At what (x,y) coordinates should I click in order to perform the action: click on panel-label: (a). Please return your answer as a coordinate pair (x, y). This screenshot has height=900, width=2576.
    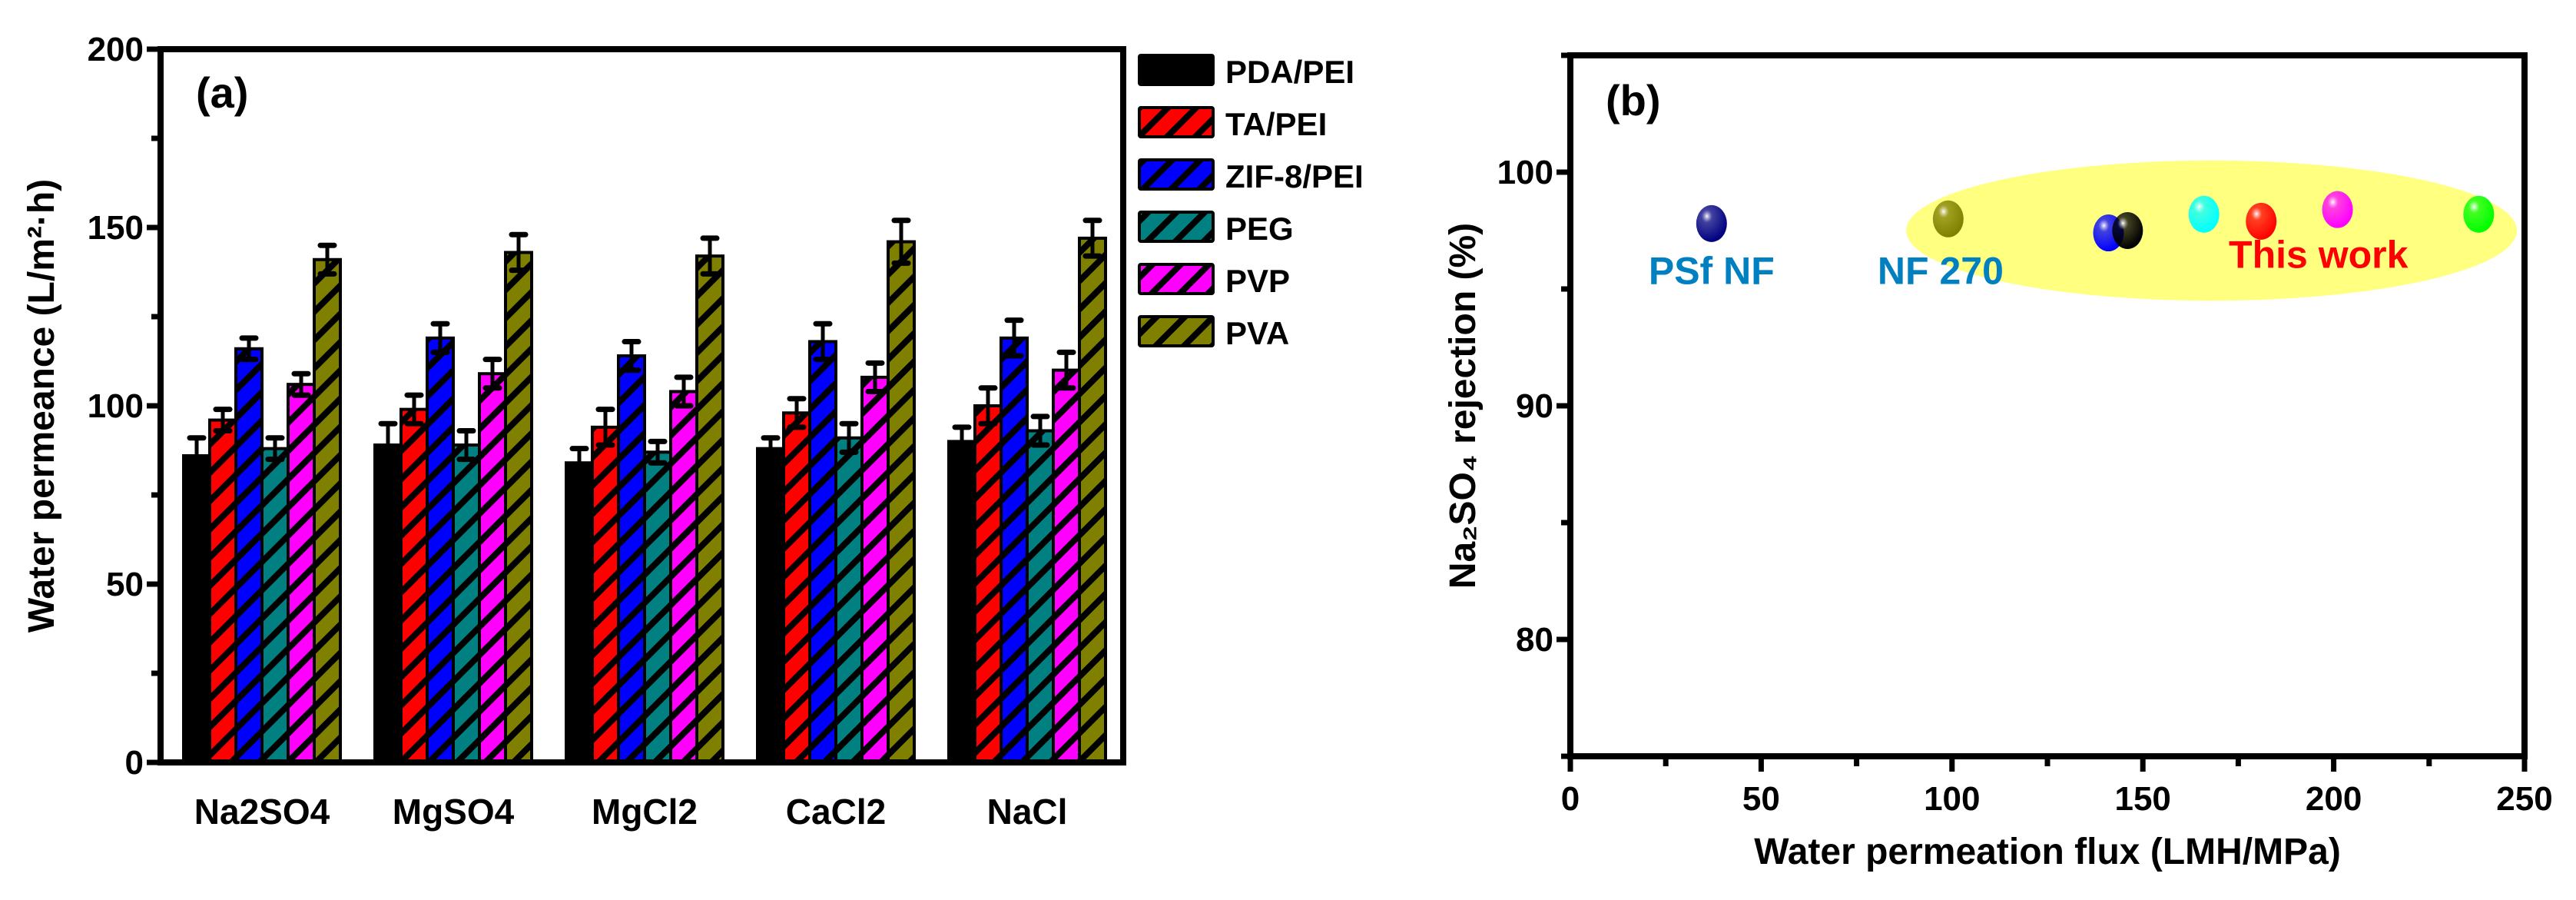
    Looking at the image, I should click on (222, 92).